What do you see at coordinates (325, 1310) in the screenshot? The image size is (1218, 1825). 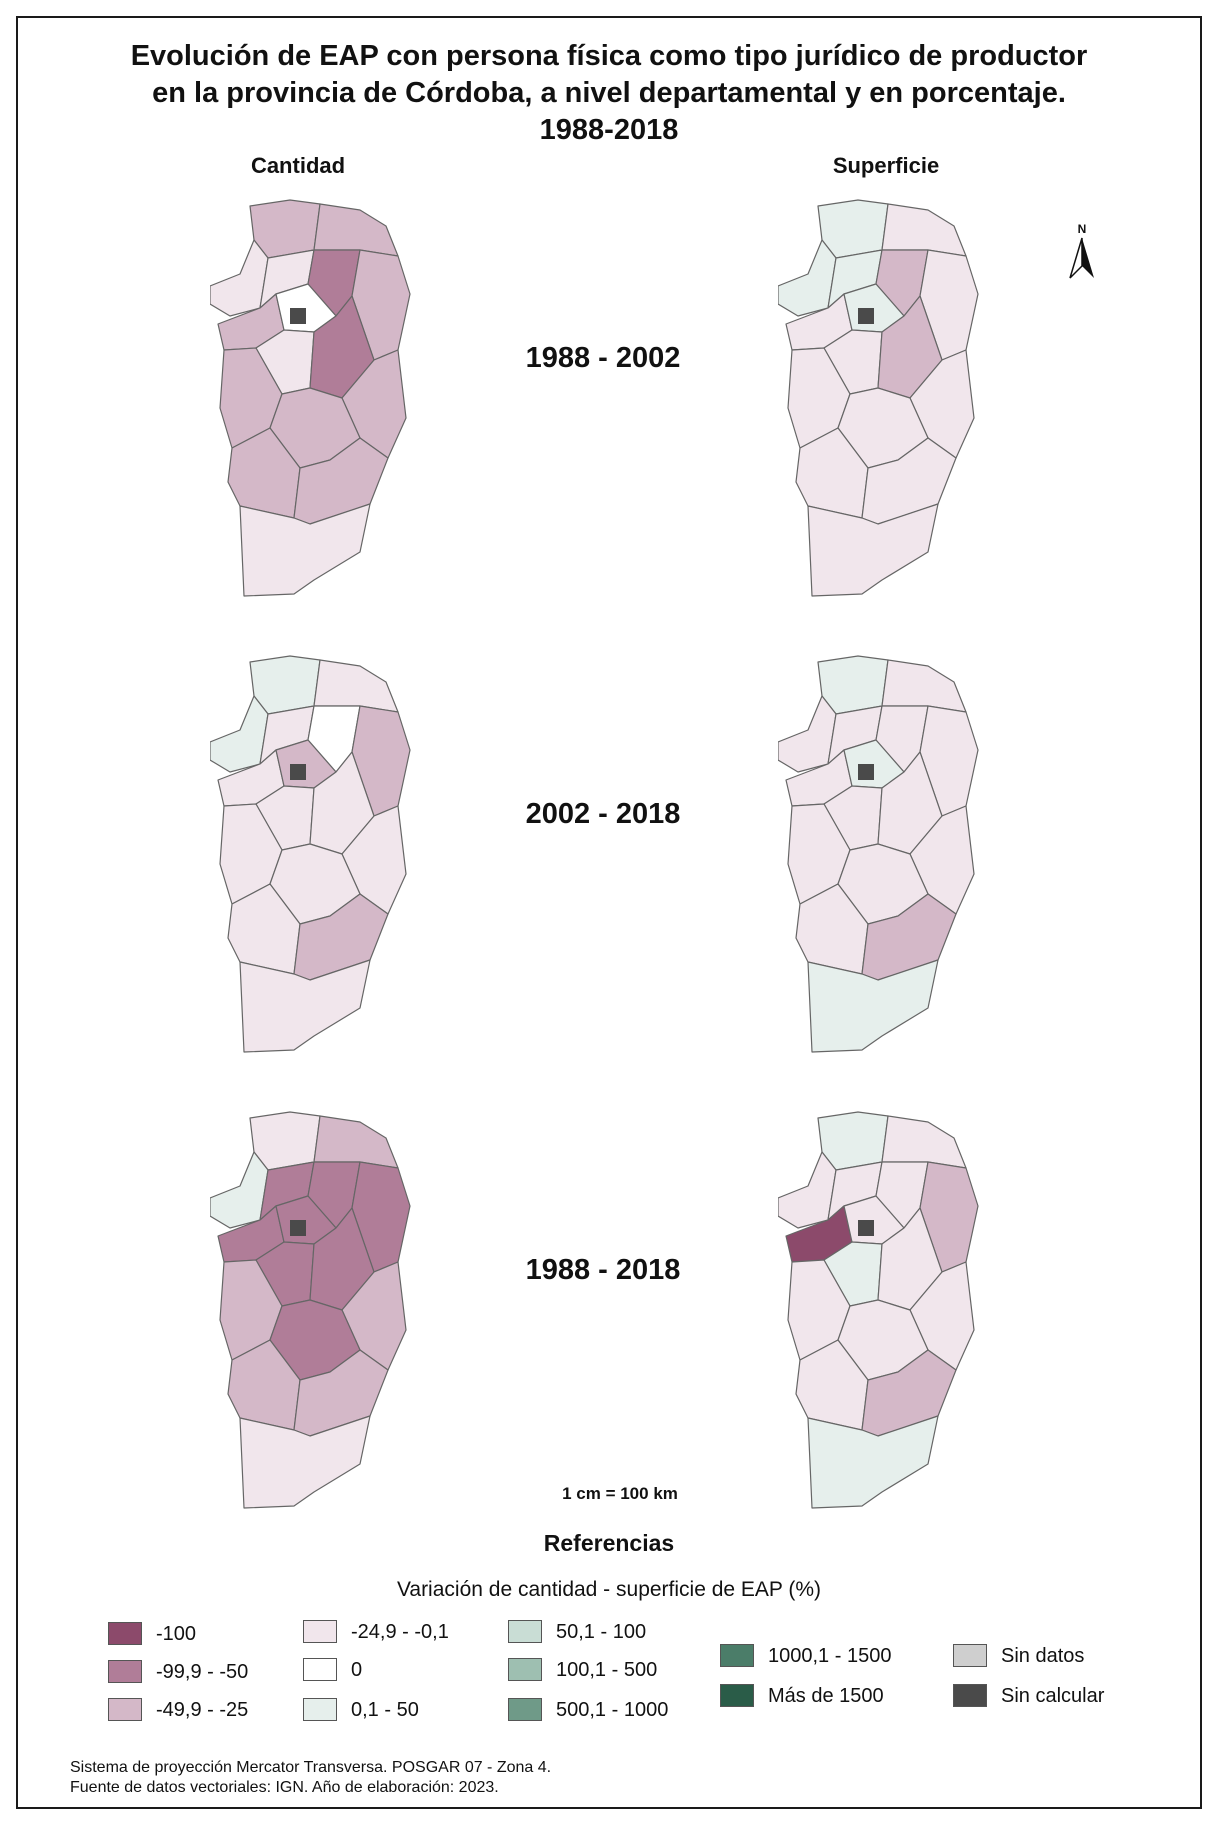 I see `map-cantidad-1988-2018` at bounding box center [325, 1310].